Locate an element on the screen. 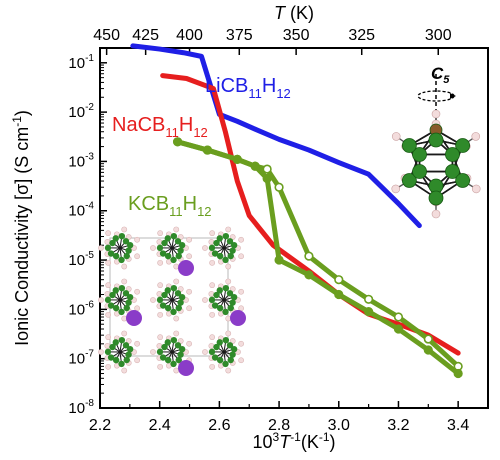 Image resolution: width=500 pixels, height=460 pixels. y-axis: 10⁻⁸ 10⁻⁷ 10⁻⁶ 10⁻⁵ 10⁻⁴ 10⁻³ 10⁻² 10⁻¹ is located at coordinates (87, 235).